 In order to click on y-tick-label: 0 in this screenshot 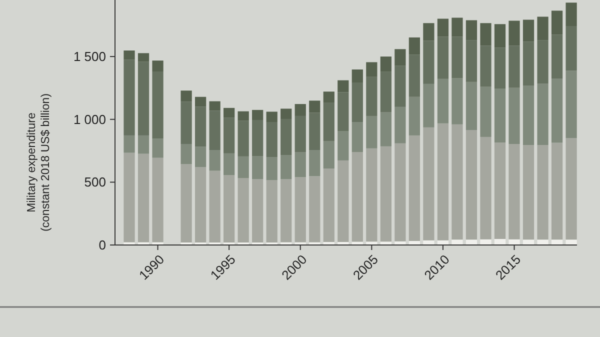, I will do `click(102, 245)`.